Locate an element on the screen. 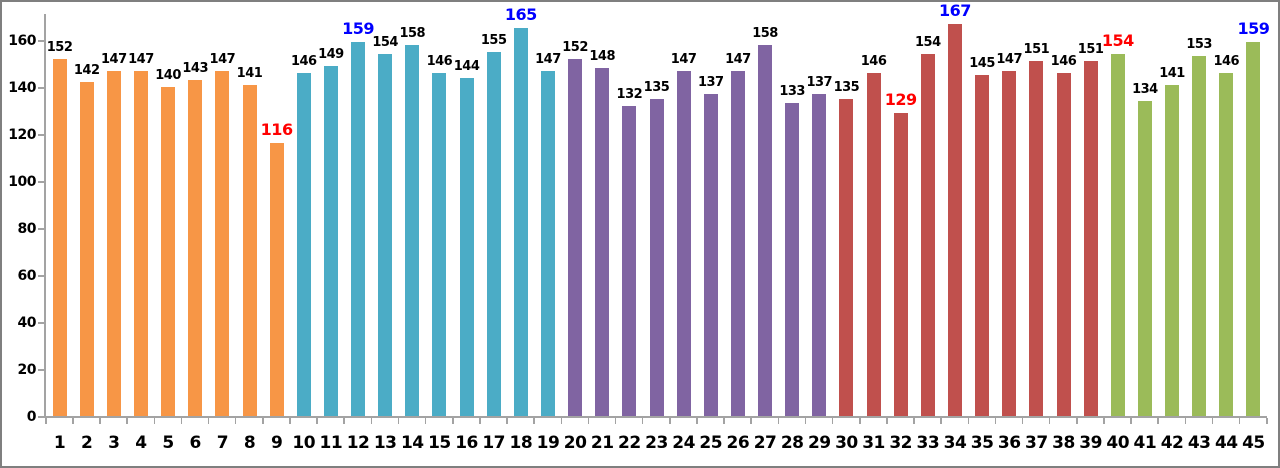 This screenshot has height=468, width=1280. x-category-label: 21 is located at coordinates (602, 443).